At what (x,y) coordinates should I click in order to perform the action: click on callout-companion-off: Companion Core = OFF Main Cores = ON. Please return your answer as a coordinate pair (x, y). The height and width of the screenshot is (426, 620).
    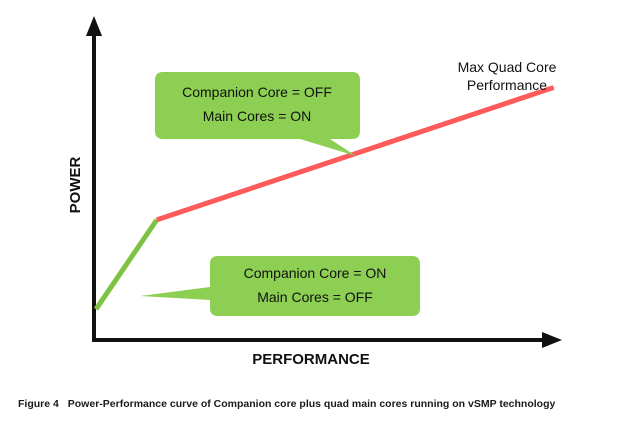
    Looking at the image, I should click on (257, 114).